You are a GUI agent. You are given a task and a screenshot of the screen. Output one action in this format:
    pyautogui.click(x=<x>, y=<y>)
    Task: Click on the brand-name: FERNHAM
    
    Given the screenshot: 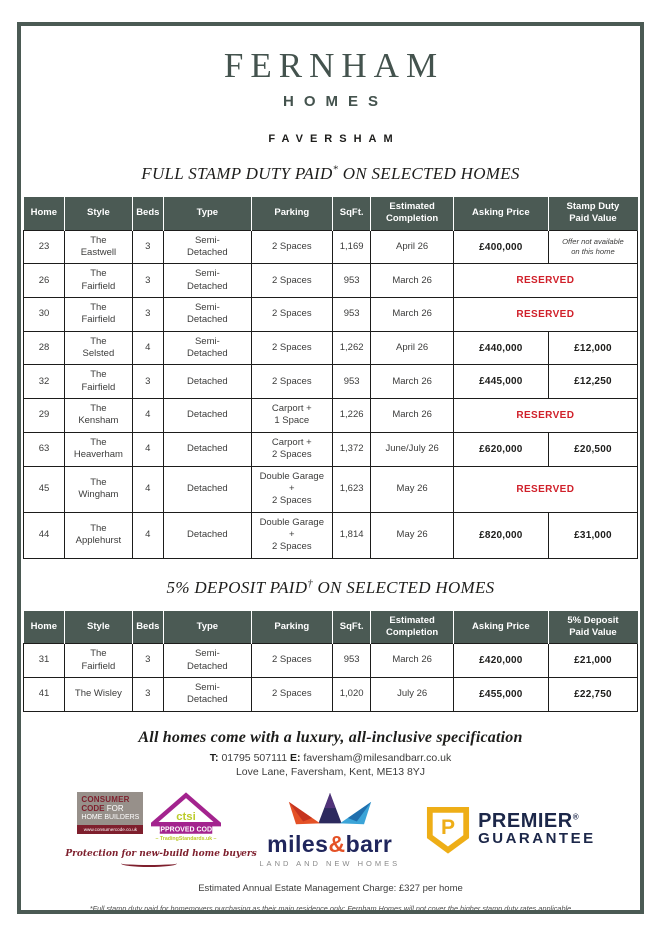 What is the action you would take?
    pyautogui.click(x=334, y=65)
    